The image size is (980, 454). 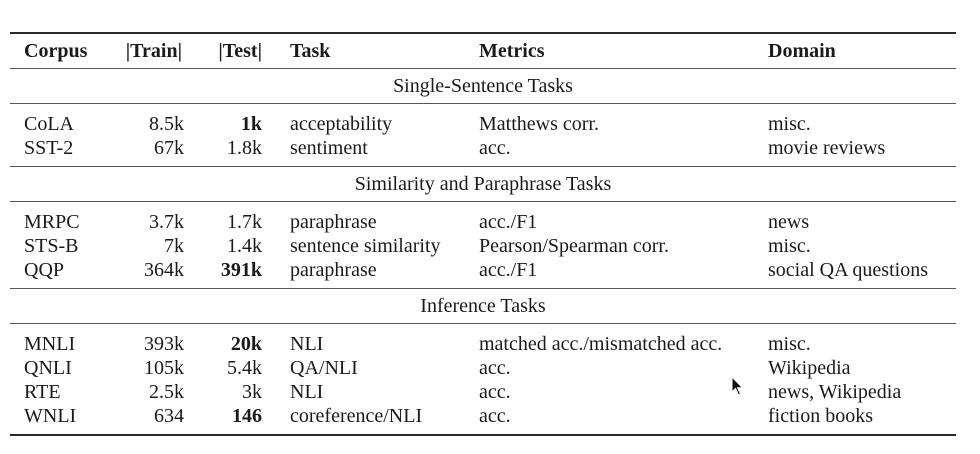 What do you see at coordinates (539, 124) in the screenshot?
I see `cell-metrics: Matthews corr.` at bounding box center [539, 124].